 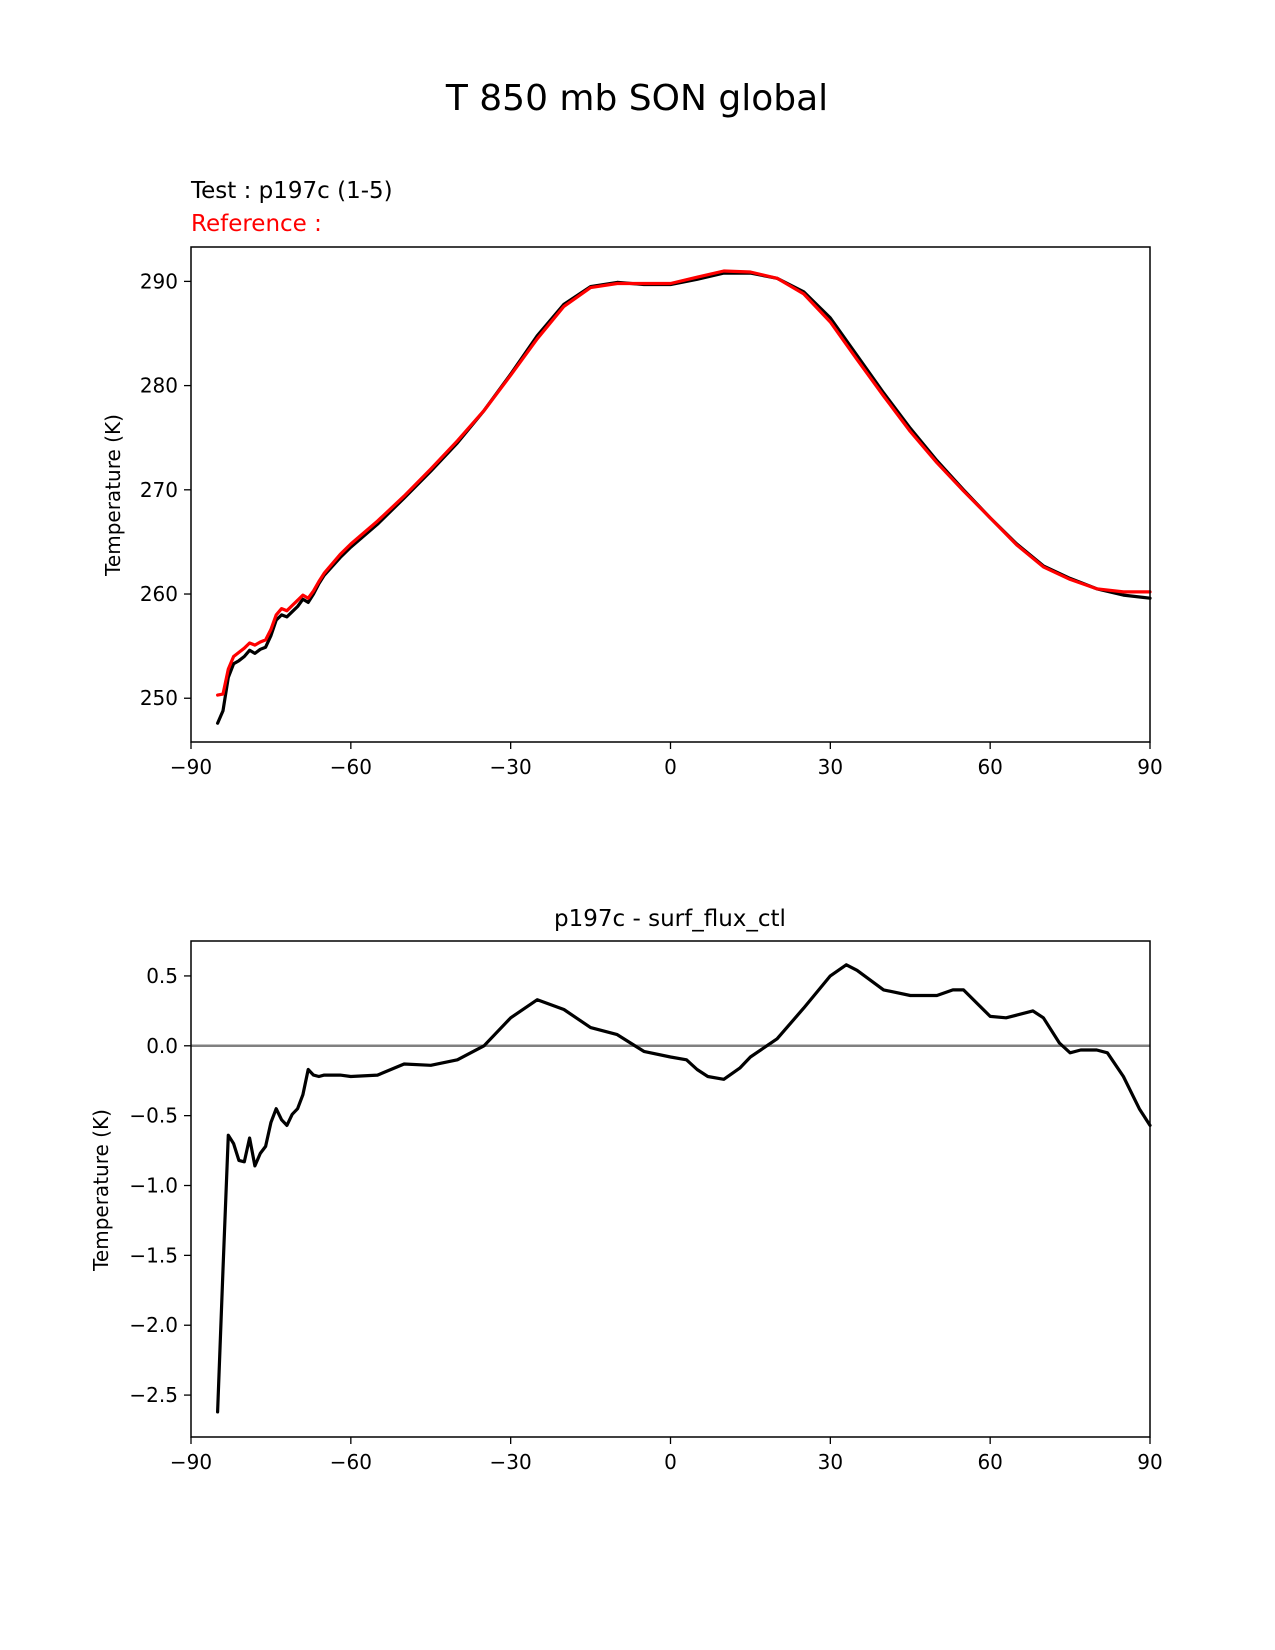 I want to click on bottom-chart-title: p197c - surf_flux_ctl, so click(x=670, y=919).